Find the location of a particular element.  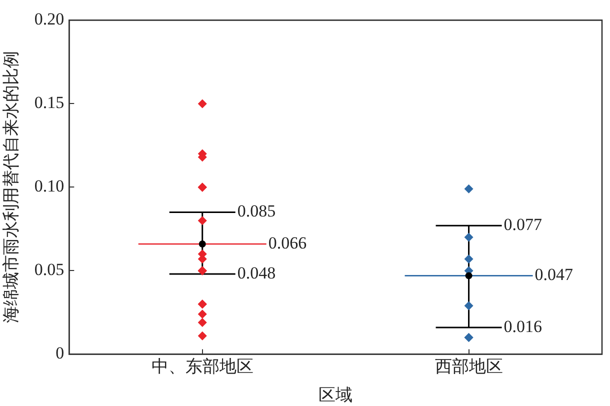

x-tick-label: 中、东部地区 is located at coordinates (202, 366).